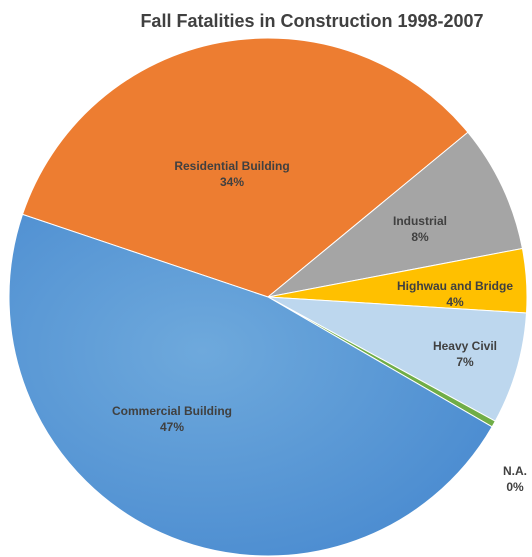 Image resolution: width=532 pixels, height=557 pixels. Describe the element at coordinates (465, 362) in the screenshot. I see `slice-value-label: 7%` at that location.